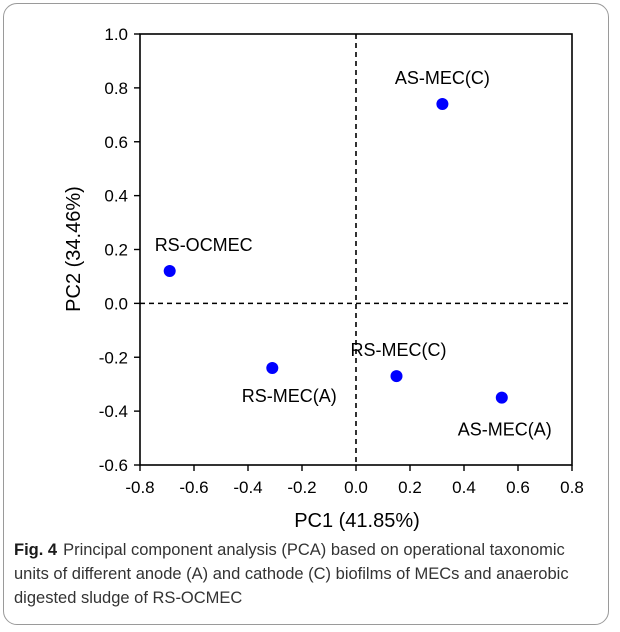  Describe the element at coordinates (357, 521) in the screenshot. I see `x-axis-title: PC1 (41.85%)` at that location.